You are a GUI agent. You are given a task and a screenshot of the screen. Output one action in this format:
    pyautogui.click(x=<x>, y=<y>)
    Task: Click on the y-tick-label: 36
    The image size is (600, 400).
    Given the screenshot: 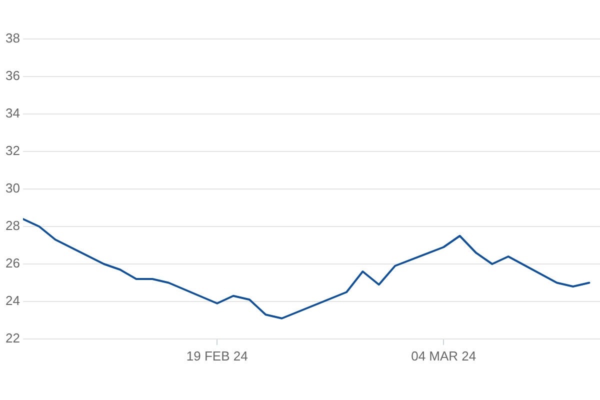 What is the action you would take?
    pyautogui.click(x=13, y=76)
    